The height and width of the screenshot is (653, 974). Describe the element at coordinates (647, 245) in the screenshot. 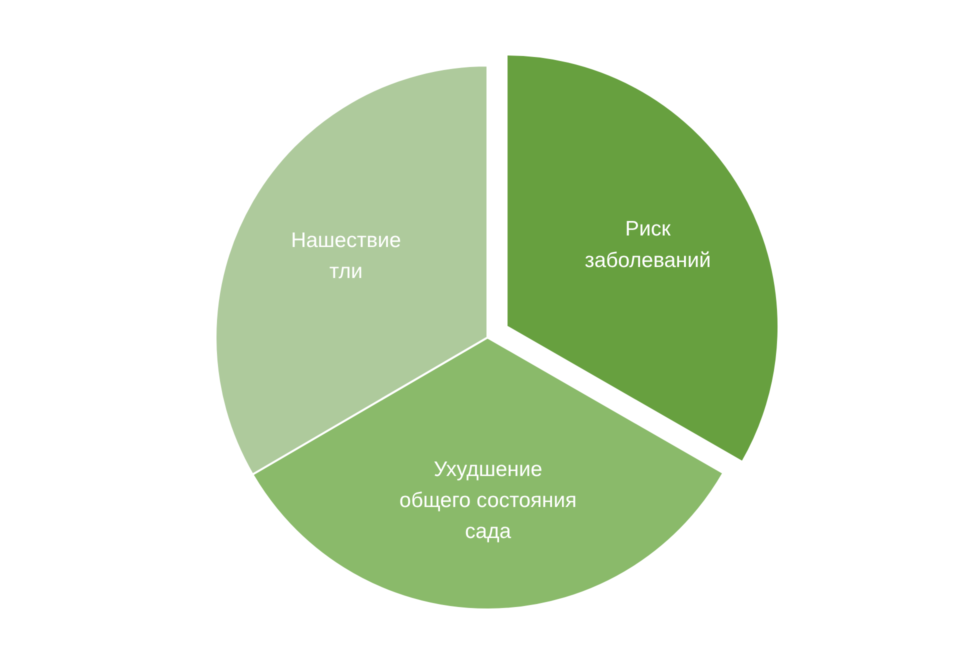

I see `slice-label: Риск заболеваний` at that location.